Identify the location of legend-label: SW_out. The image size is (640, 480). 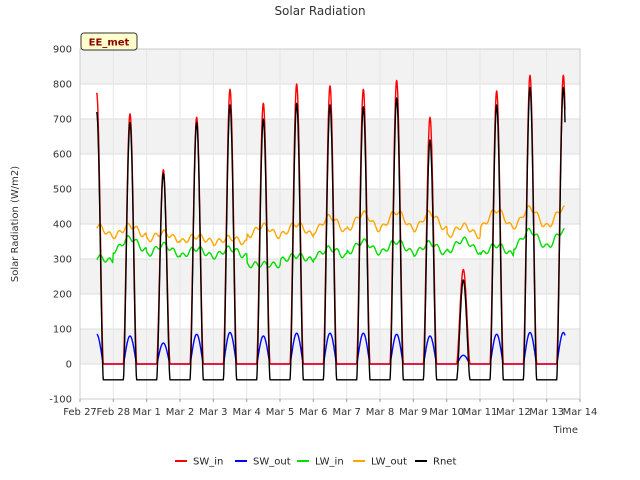
(272, 462).